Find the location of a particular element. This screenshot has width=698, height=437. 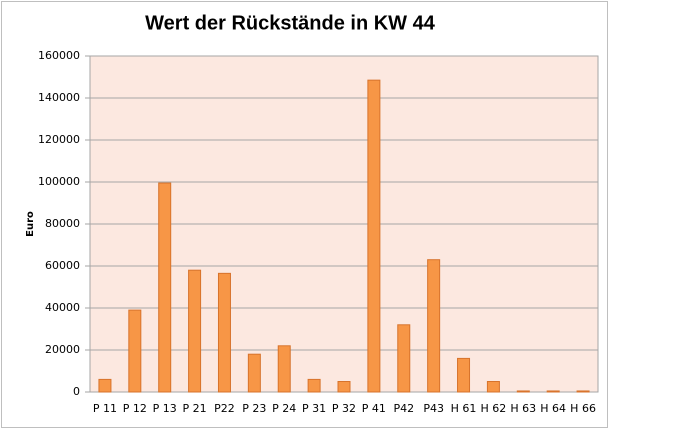

y-tick-label: 100000 is located at coordinates (59, 181).